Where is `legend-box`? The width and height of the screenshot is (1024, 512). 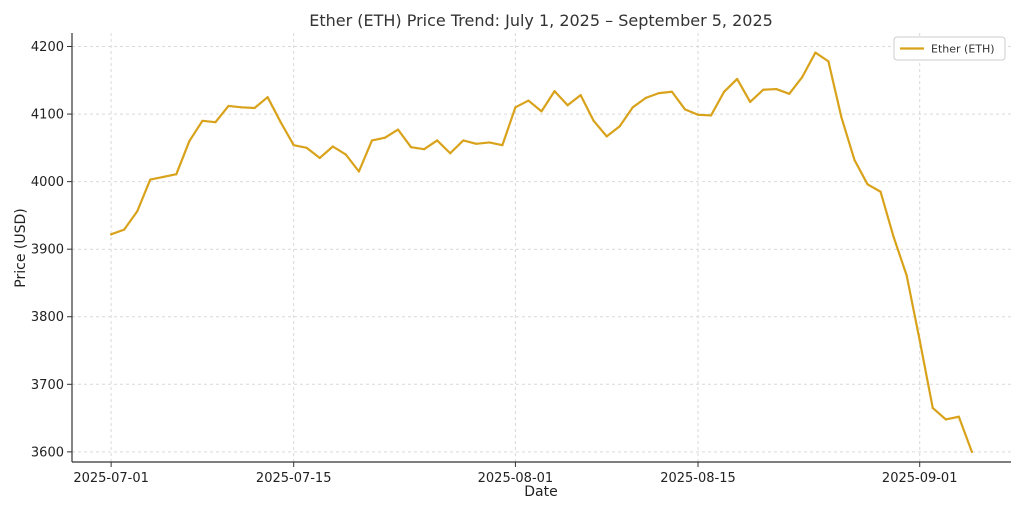 legend-box is located at coordinates (949, 48).